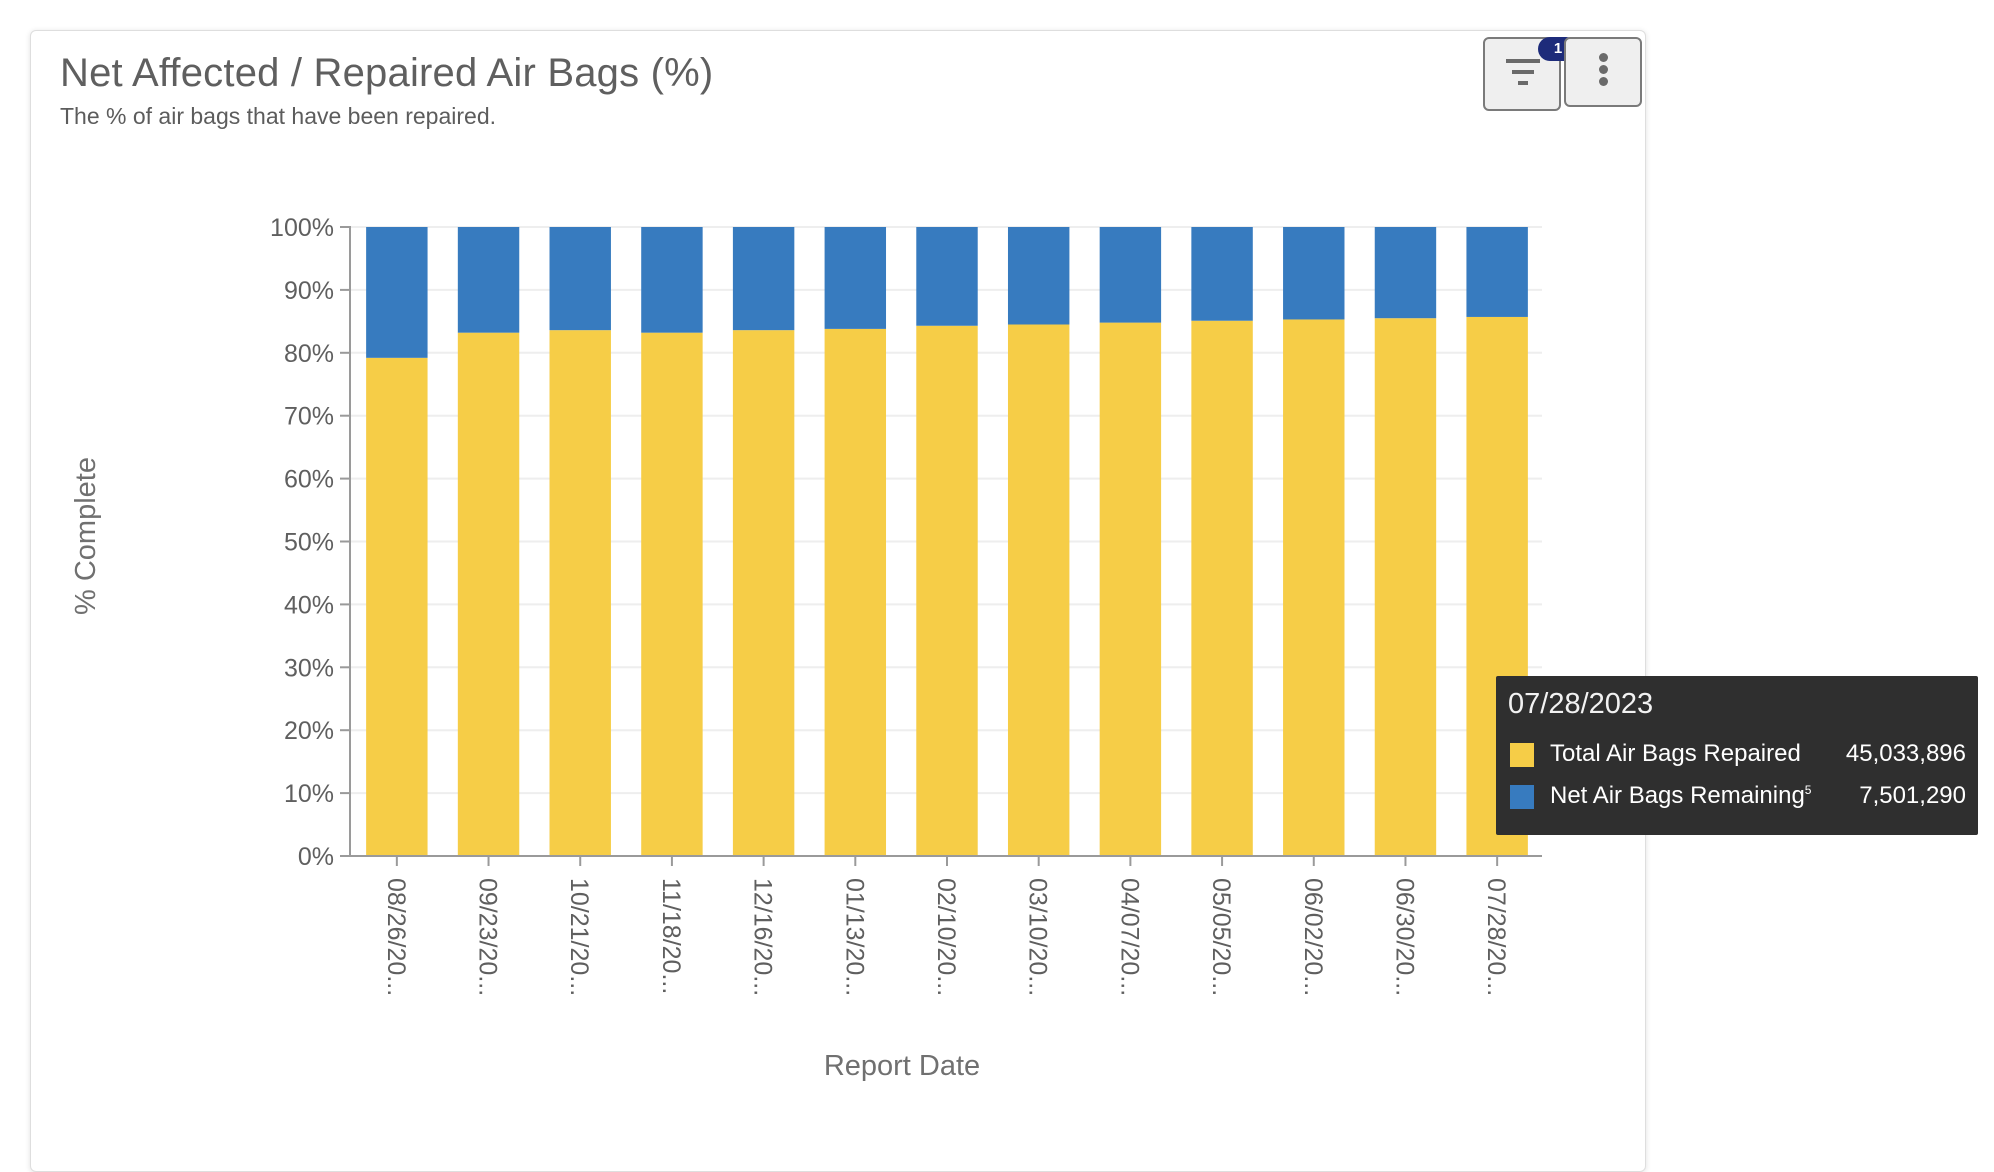 The width and height of the screenshot is (1994, 1172). What do you see at coordinates (86, 536) in the screenshot?
I see `y-axis-title: % Complete` at bounding box center [86, 536].